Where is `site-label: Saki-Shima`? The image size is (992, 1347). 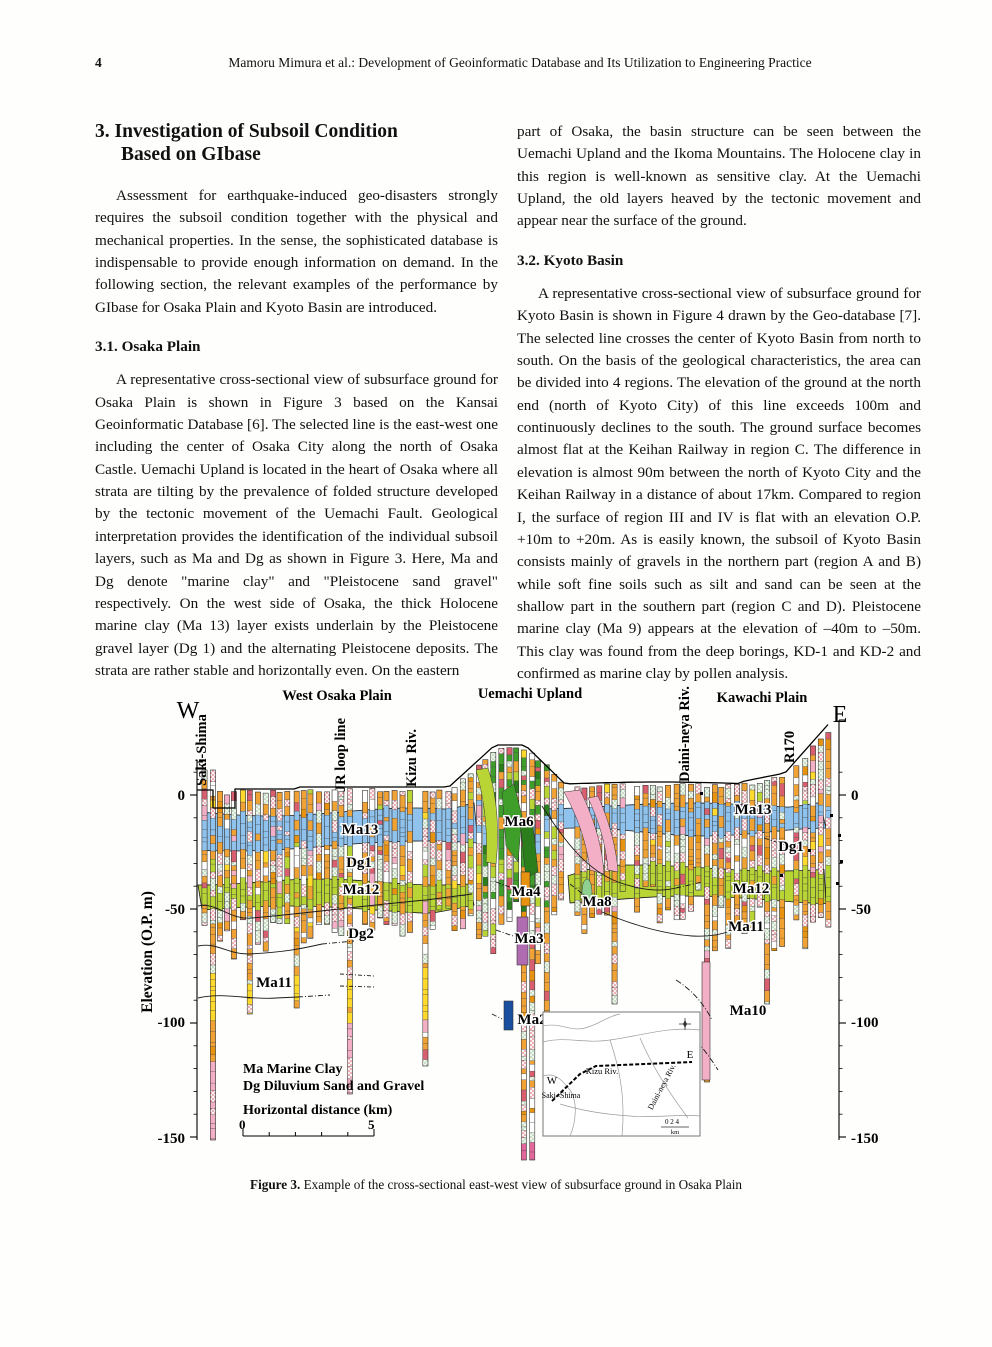
site-label: Saki-Shima is located at coordinates (202, 749).